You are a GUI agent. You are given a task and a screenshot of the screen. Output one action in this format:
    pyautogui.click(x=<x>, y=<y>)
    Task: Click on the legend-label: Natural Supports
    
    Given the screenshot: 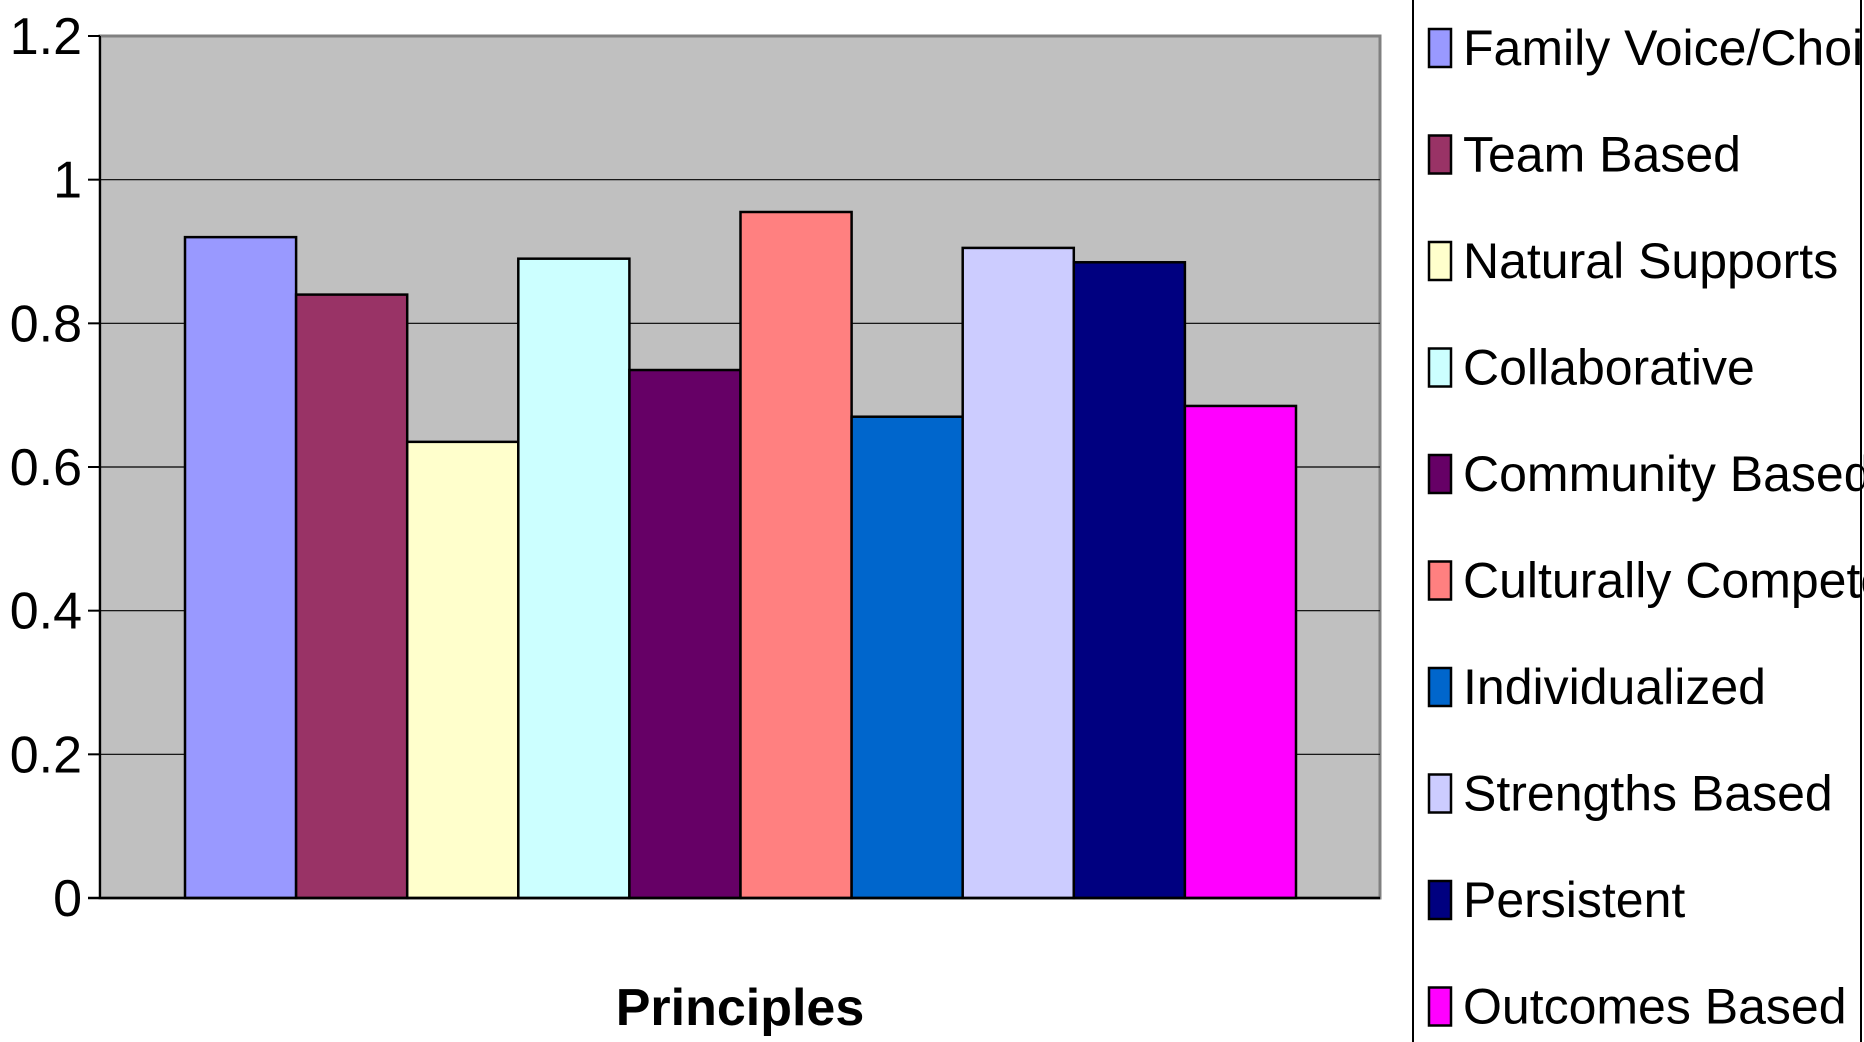 What is the action you would take?
    pyautogui.click(x=1650, y=261)
    